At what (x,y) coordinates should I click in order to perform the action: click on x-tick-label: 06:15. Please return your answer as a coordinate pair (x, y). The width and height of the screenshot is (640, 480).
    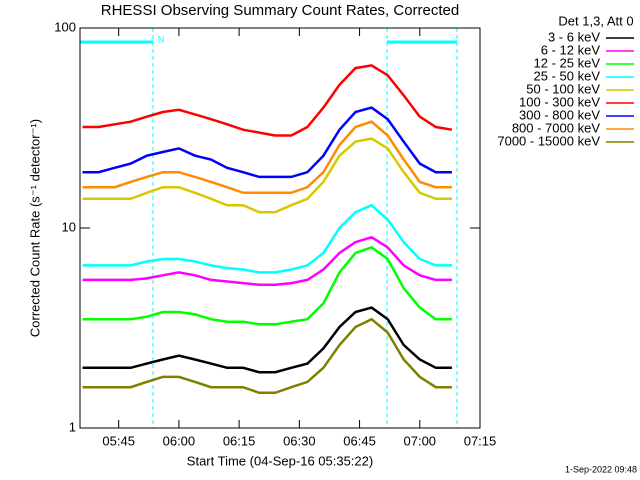
    Looking at the image, I should click on (239, 440).